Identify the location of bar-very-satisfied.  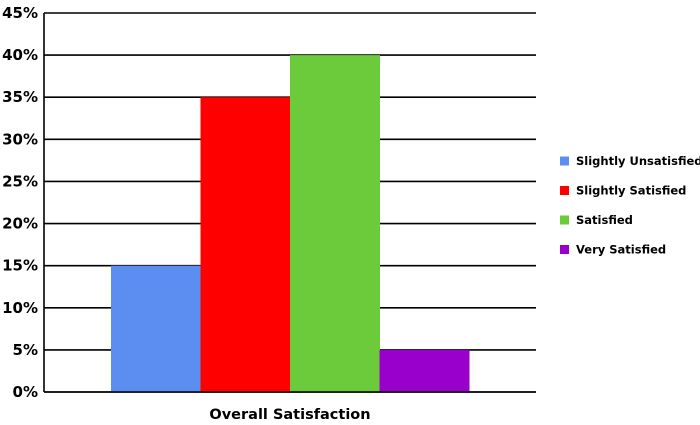
(424, 370).